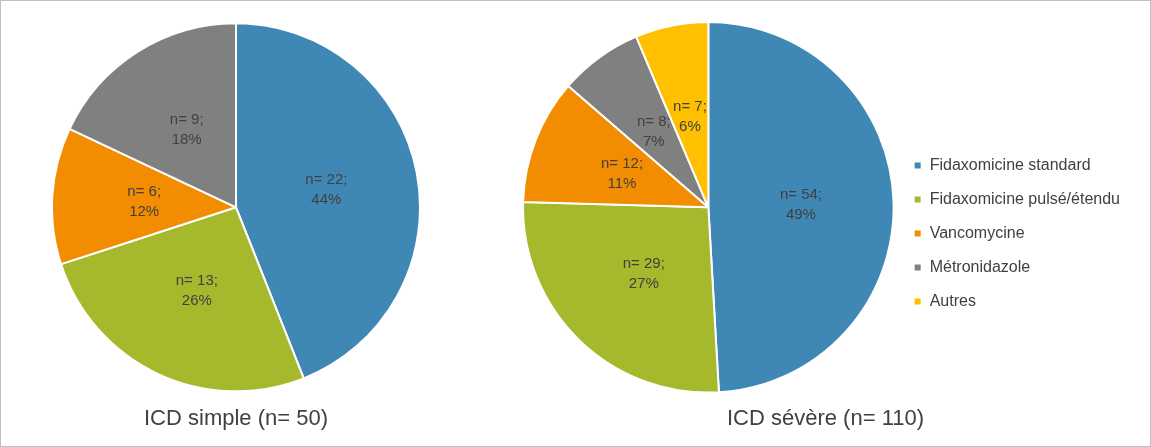 This screenshot has width=1151, height=447. I want to click on text: ICD sévère (n= 110), so click(825, 417).